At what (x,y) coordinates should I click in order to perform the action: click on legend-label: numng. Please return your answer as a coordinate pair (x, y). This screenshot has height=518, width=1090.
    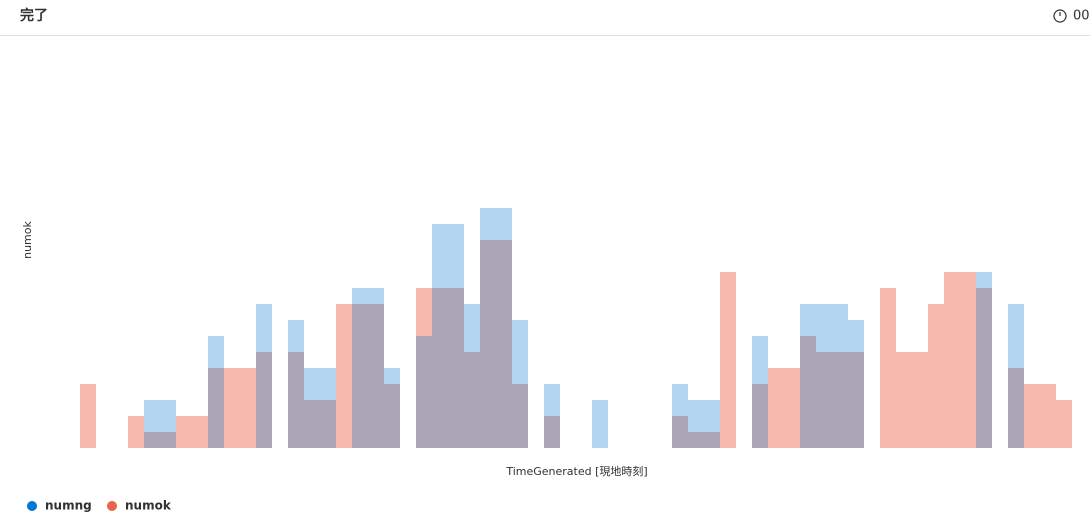
    Looking at the image, I should click on (68, 506).